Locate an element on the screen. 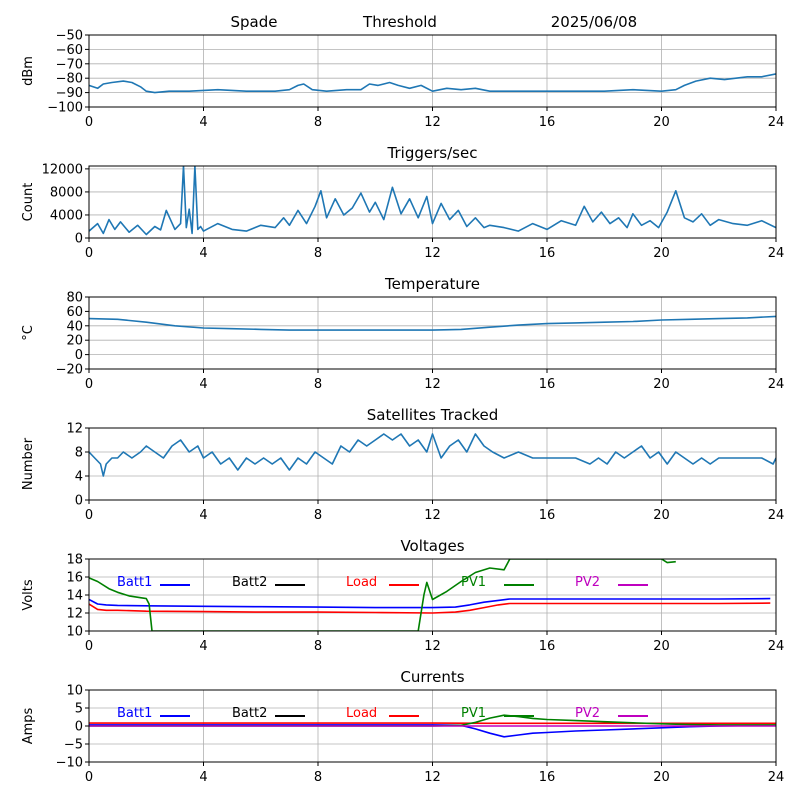 The width and height of the screenshot is (800, 800). y-tick-label: 4000 is located at coordinates (66, 215).